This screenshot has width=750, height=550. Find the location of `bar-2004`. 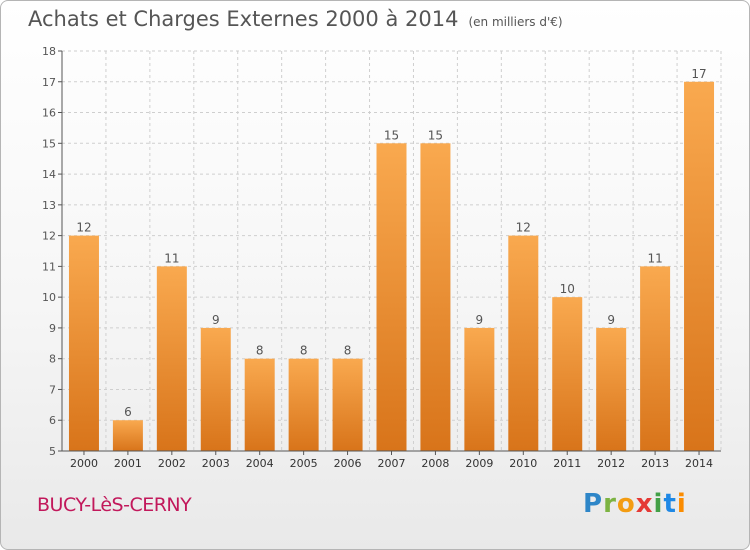

bar-2004 is located at coordinates (259, 404).